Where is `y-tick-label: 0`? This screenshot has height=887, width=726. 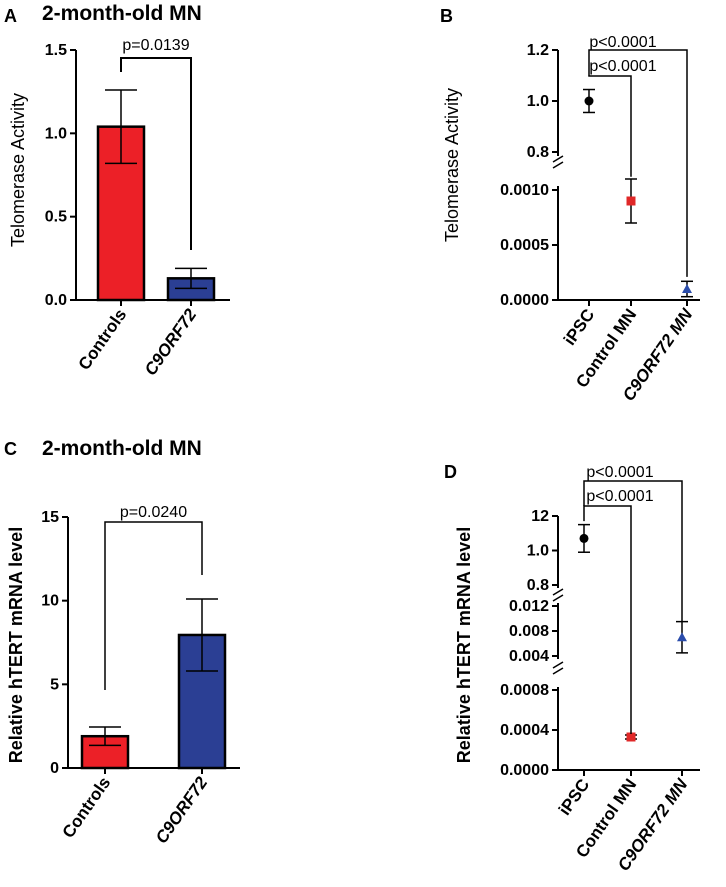
y-tick-label: 0 is located at coordinates (54, 768).